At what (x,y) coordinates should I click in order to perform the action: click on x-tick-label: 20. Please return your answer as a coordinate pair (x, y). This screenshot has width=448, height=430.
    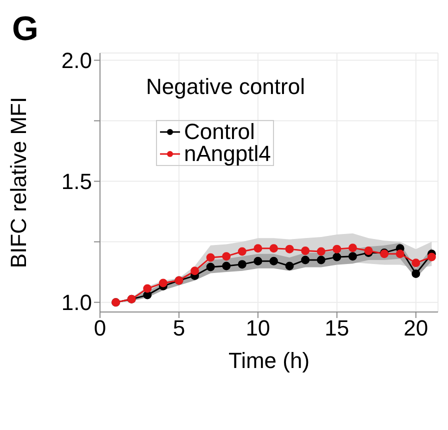
    Looking at the image, I should click on (416, 328).